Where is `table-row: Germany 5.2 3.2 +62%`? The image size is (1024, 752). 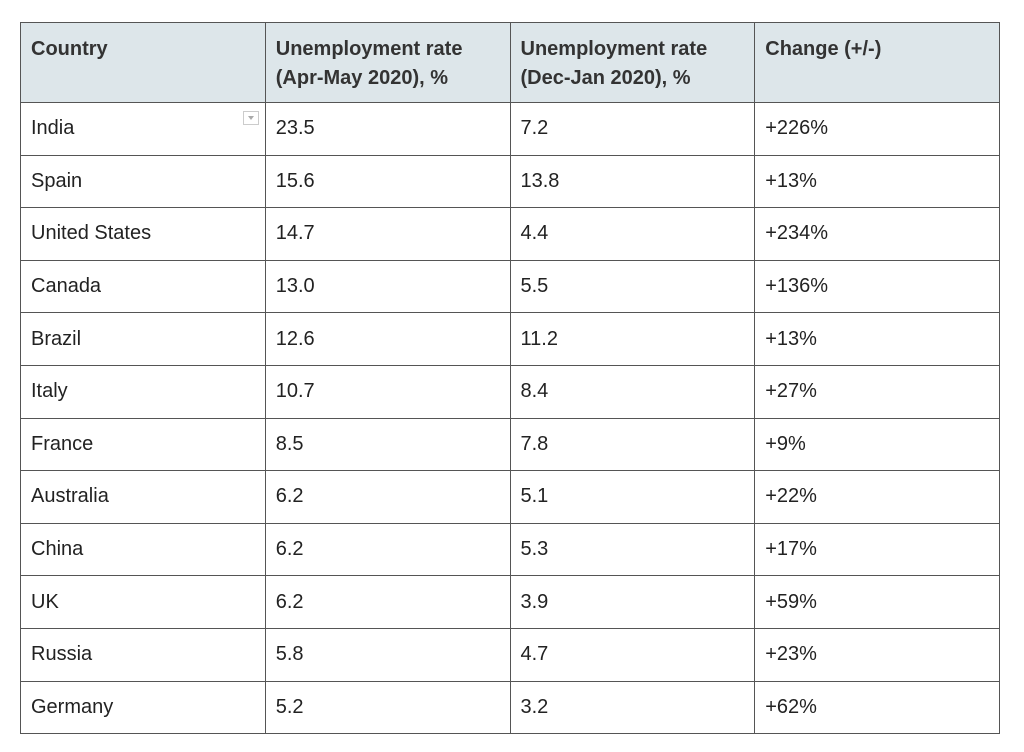
table-row: Germany 5.2 3.2 +62% is located at coordinates (510, 707).